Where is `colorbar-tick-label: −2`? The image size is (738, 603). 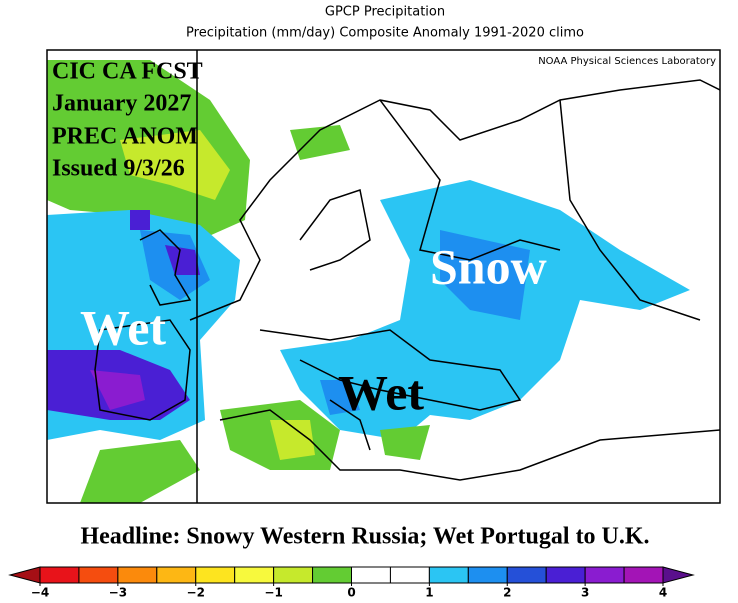
colorbar-tick-label: −2 is located at coordinates (196, 593).